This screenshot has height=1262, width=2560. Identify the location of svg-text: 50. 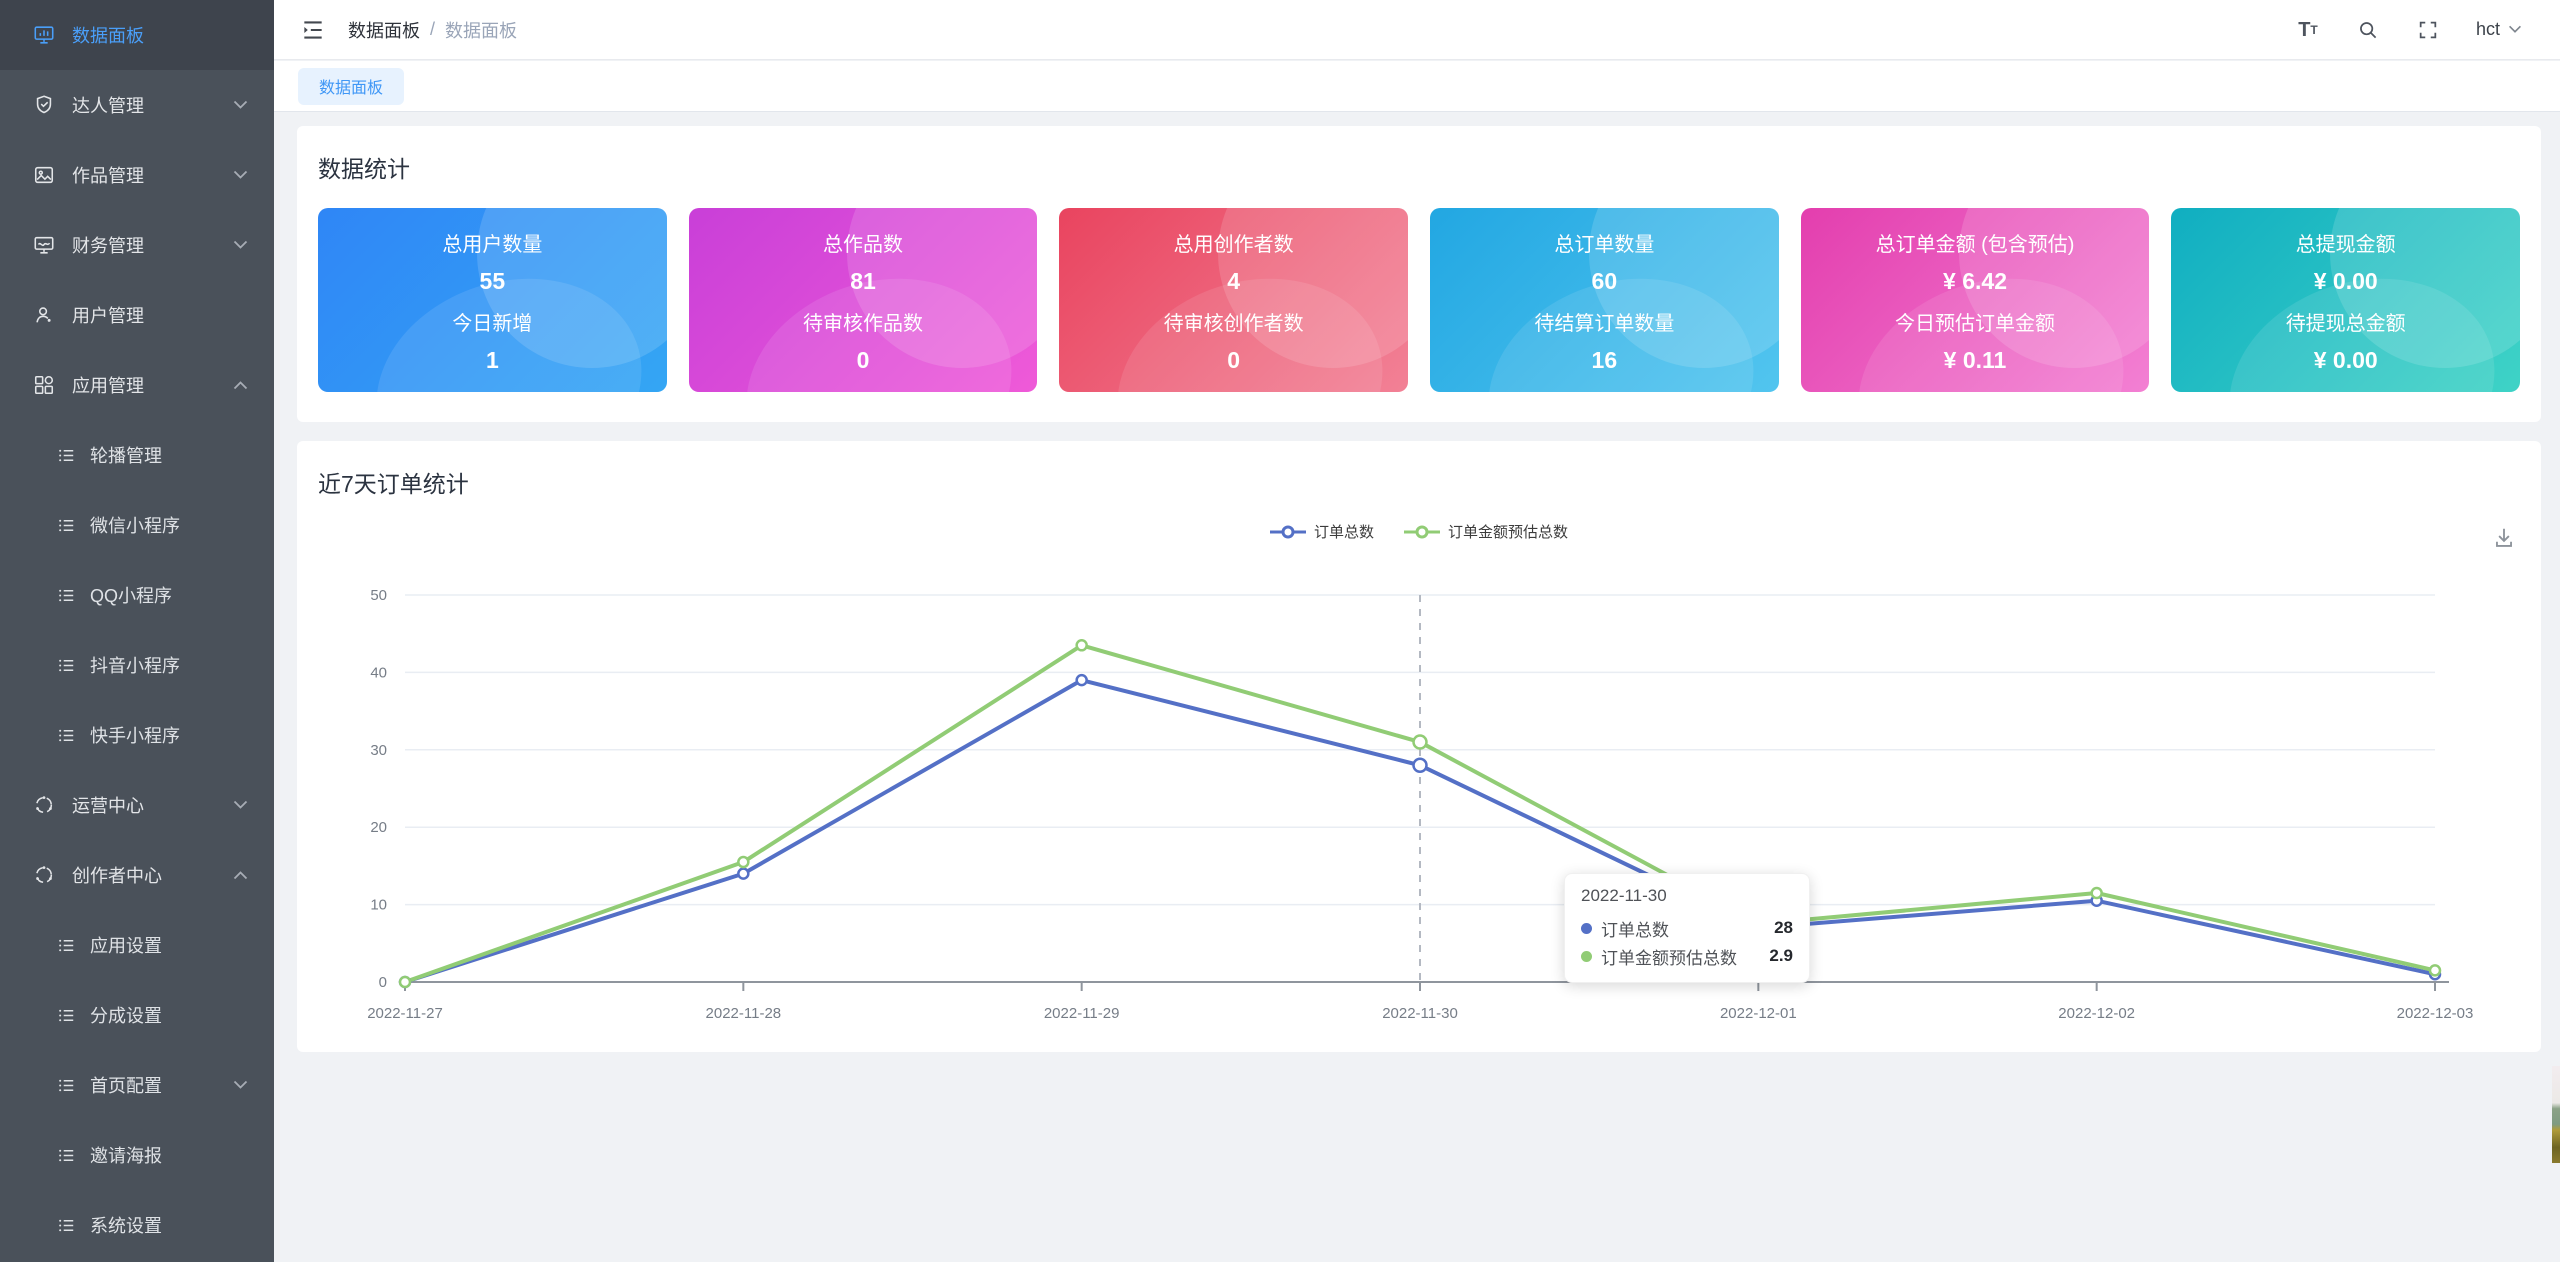
(378, 595).